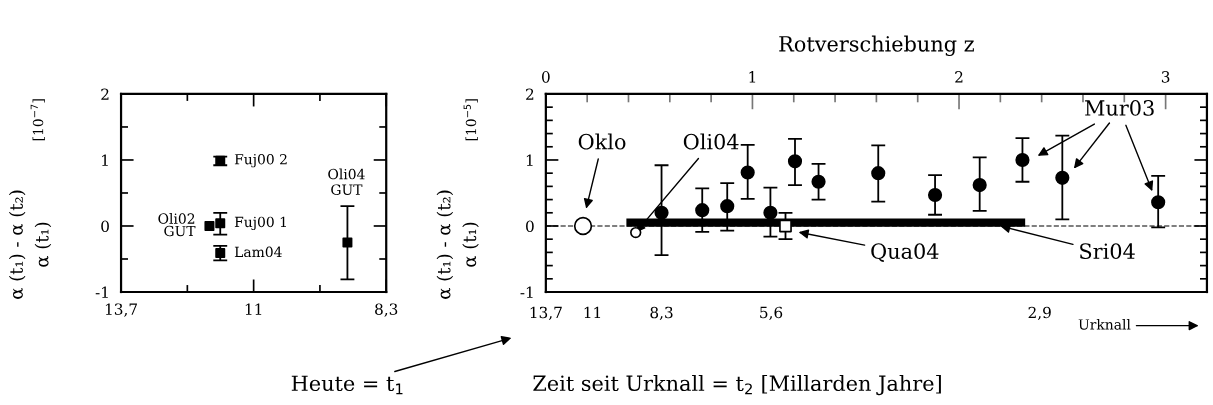 The width and height of the screenshot is (1213, 405). I want to click on annotation: Oklo, so click(602, 141).